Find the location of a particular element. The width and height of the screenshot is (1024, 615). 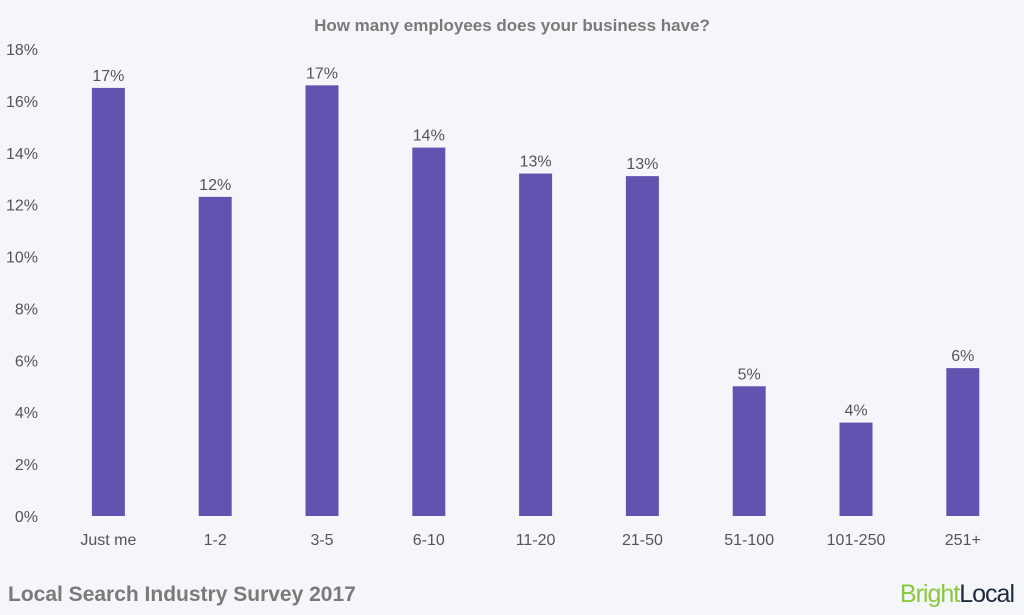

logo-bright: Bright is located at coordinates (929, 594).